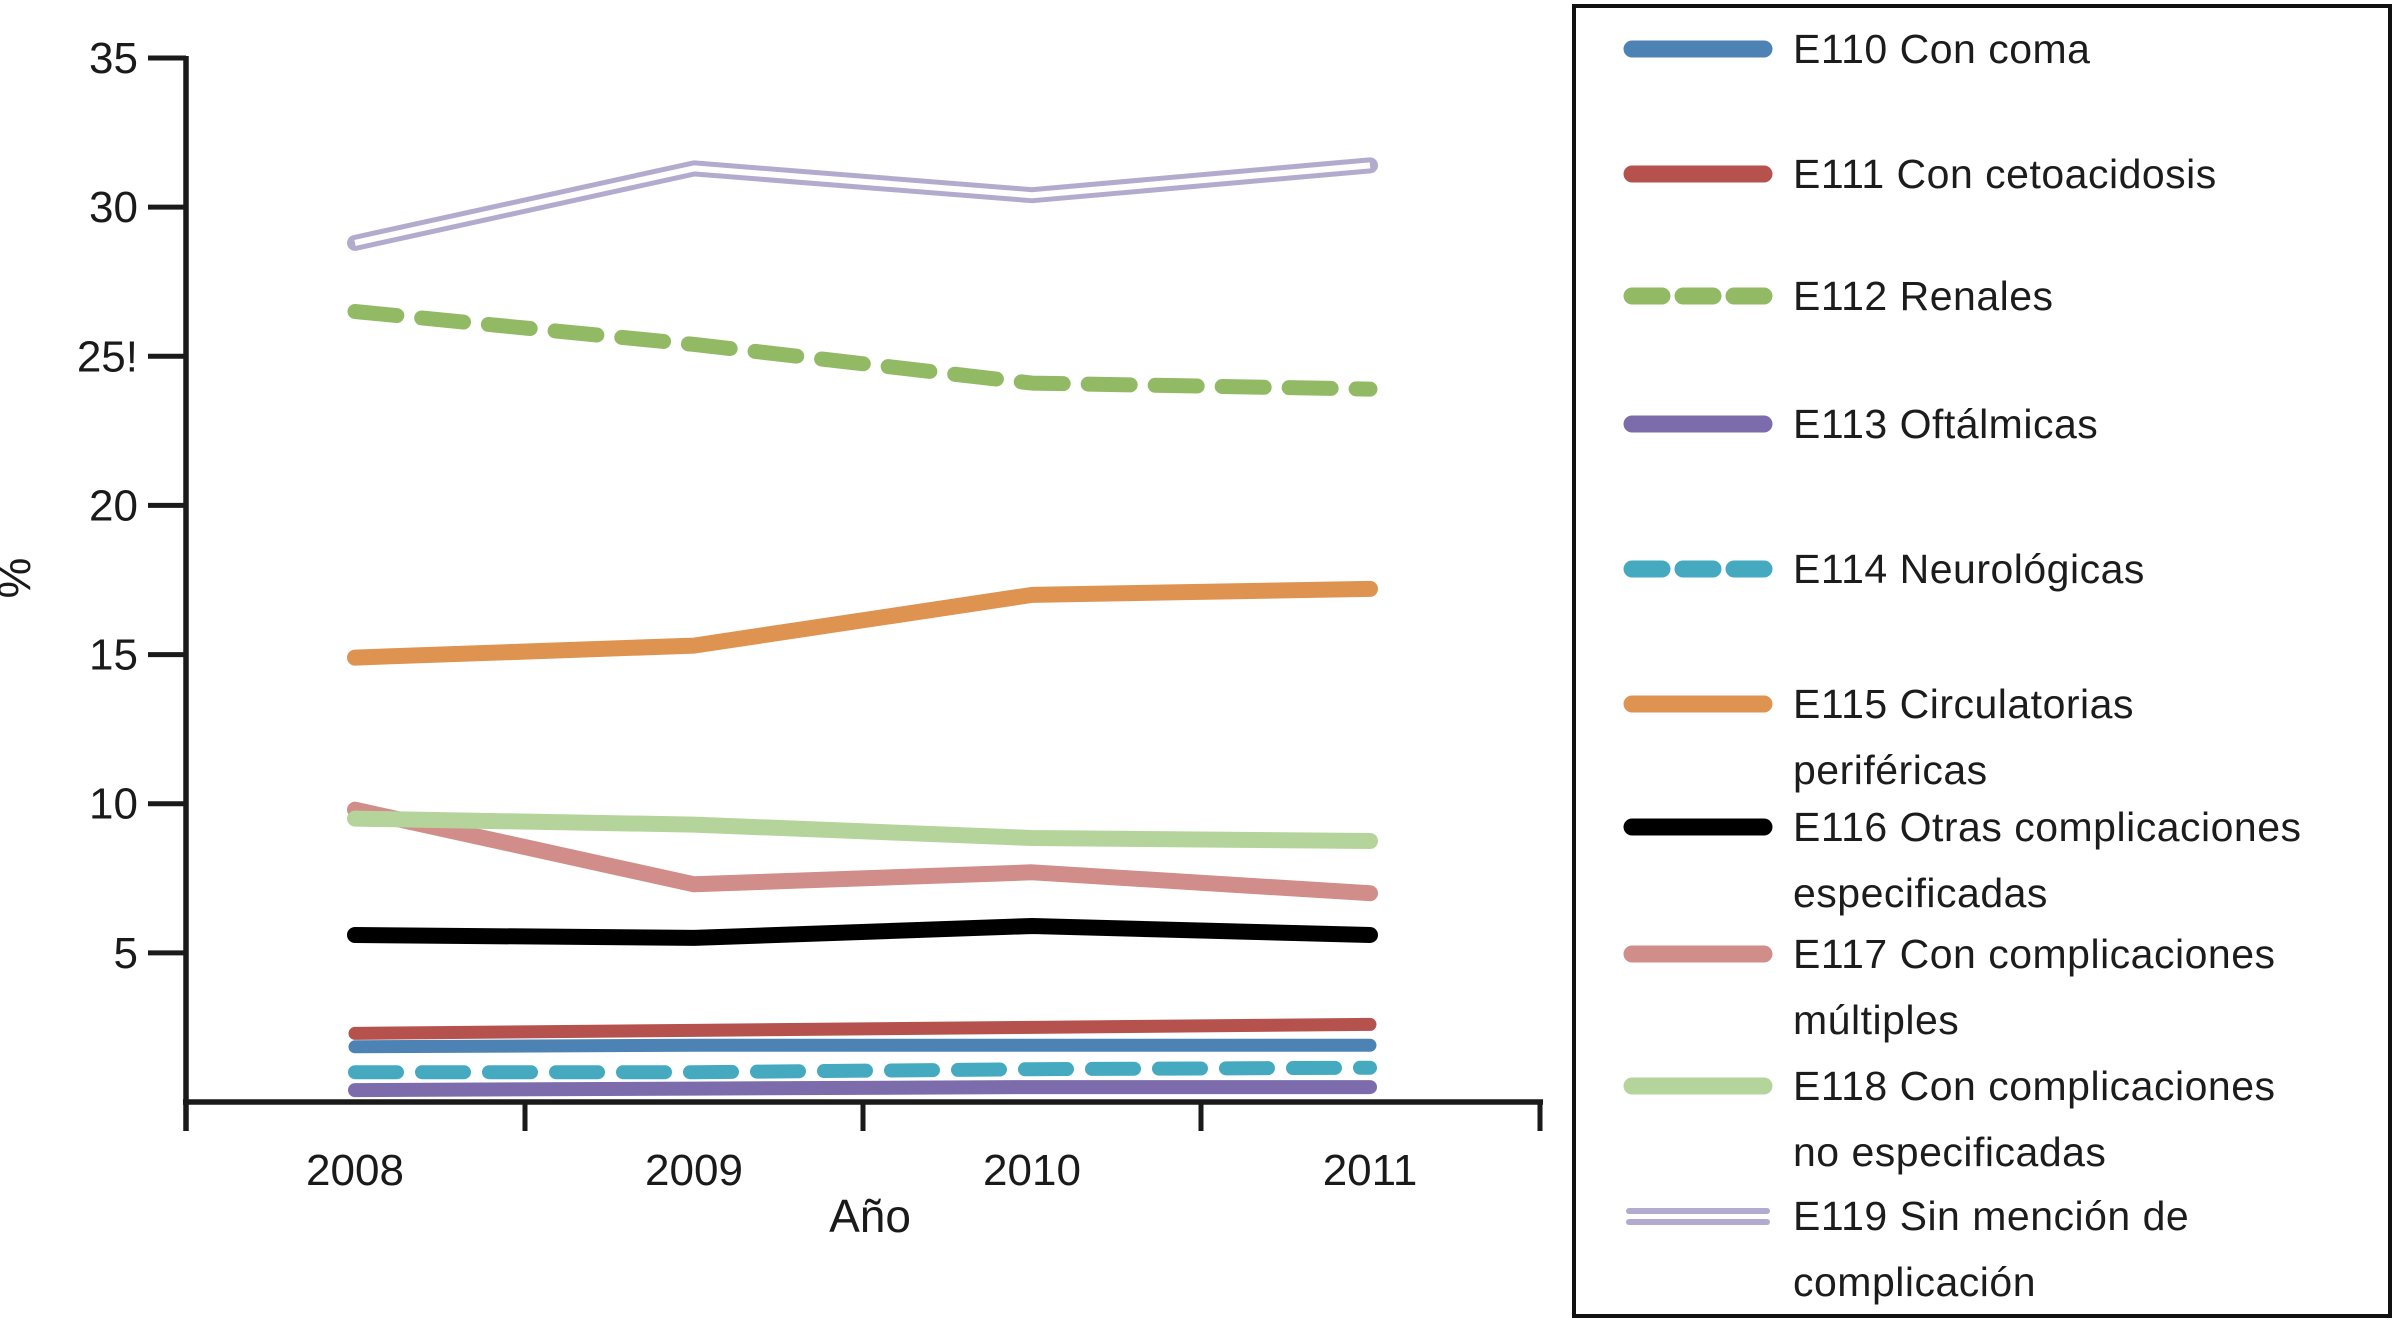  Describe the element at coordinates (1977, 860) in the screenshot. I see `legend-item-E116: E116 Otras complicaciones especificadas` at that location.